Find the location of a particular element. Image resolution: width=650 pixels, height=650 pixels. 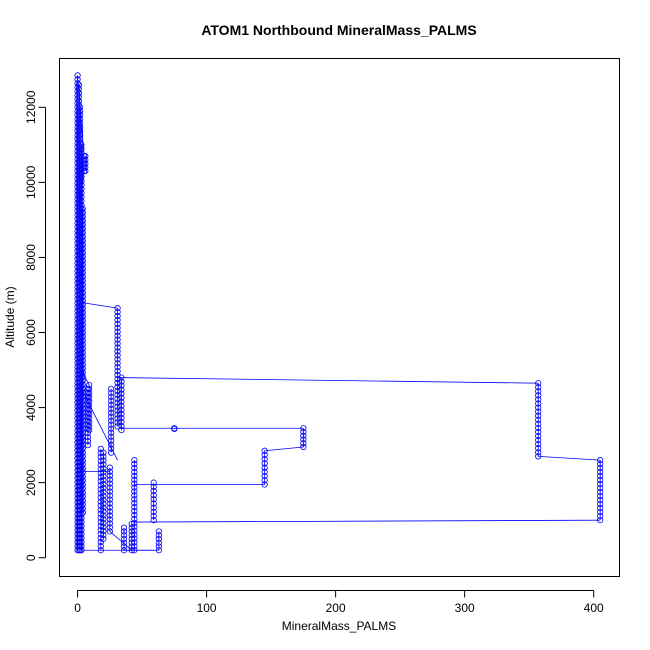

x-tick-label: 0 is located at coordinates (77, 608).